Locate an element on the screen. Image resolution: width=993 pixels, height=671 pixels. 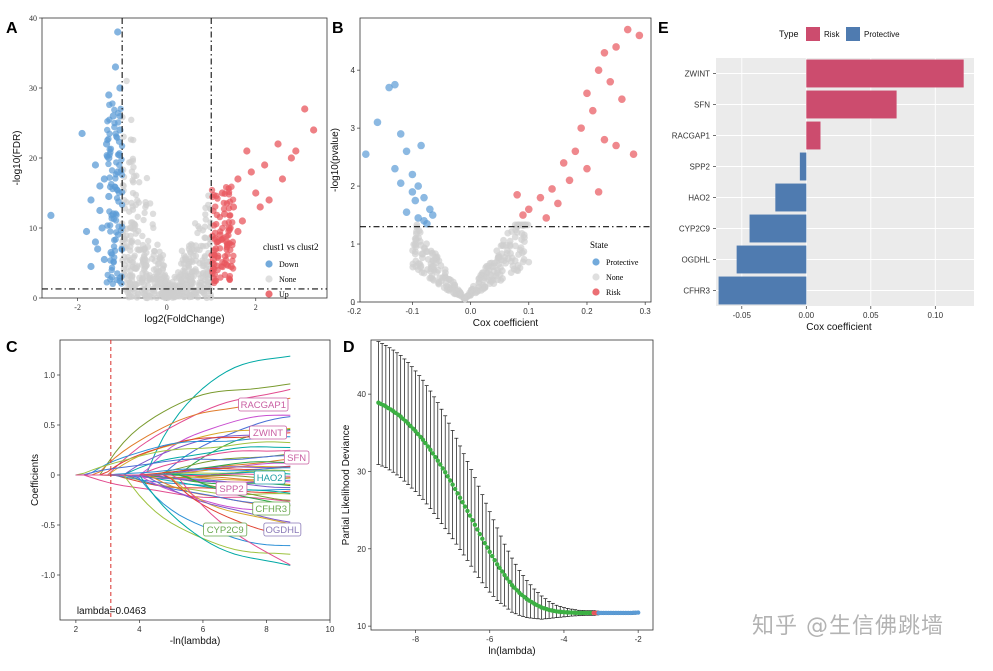
y-tick-label: -0.5 is located at coordinates (48, 525).